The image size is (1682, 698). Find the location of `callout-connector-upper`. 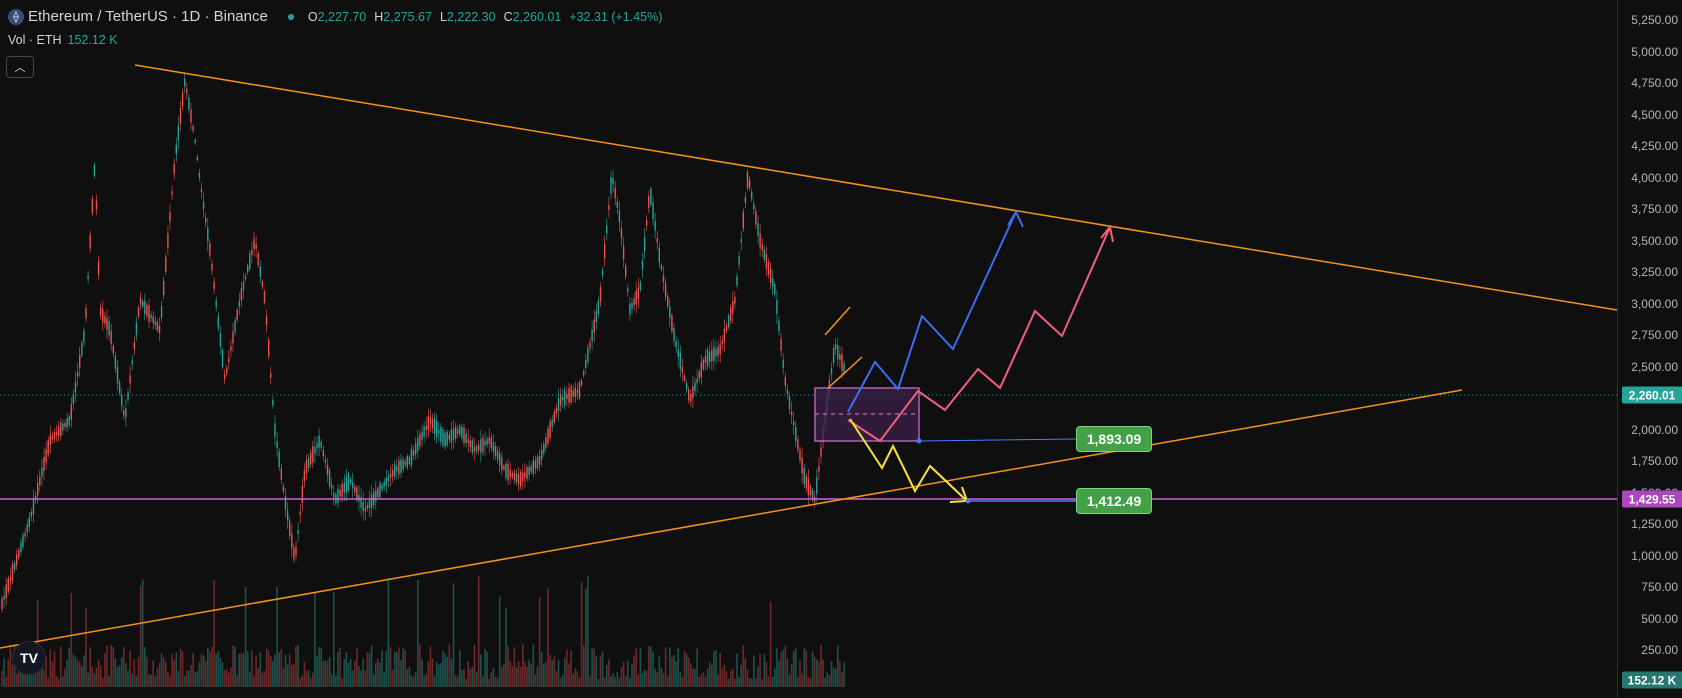

callout-connector-upper is located at coordinates (997, 440).